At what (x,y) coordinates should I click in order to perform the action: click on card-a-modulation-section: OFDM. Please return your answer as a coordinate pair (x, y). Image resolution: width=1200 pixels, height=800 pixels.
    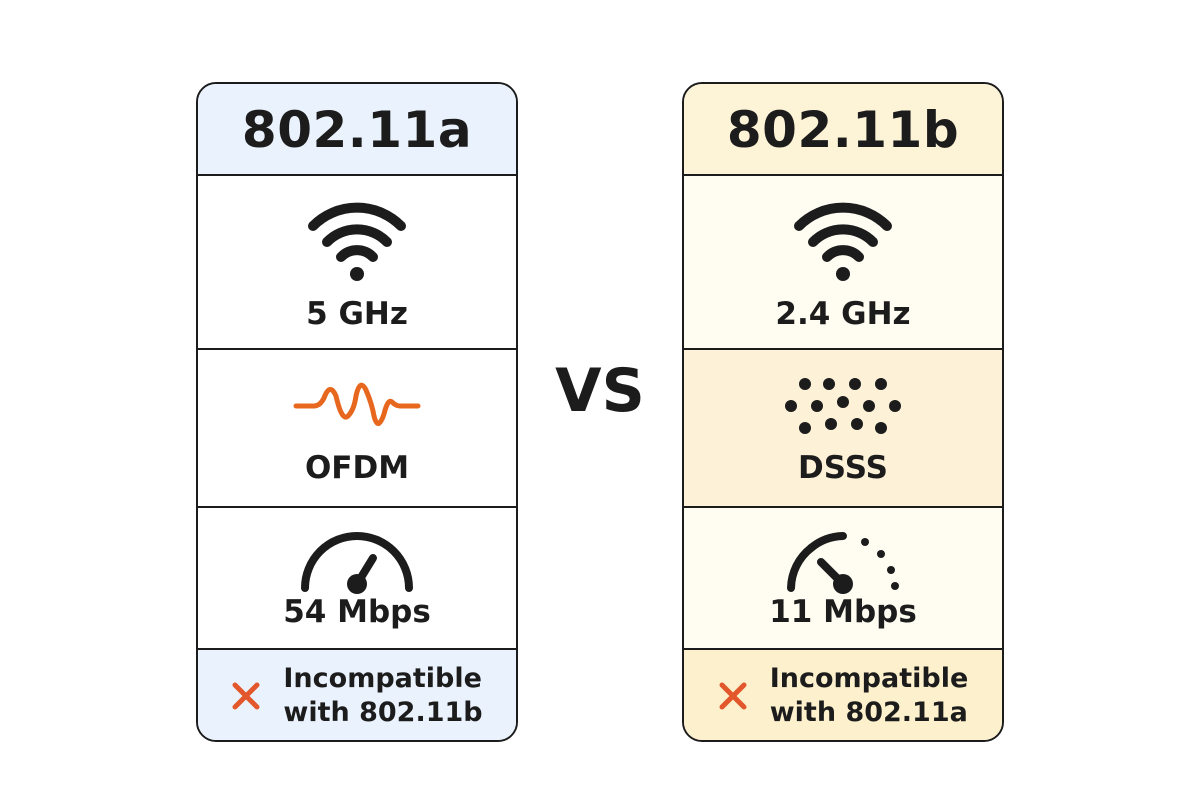
    Looking at the image, I should click on (357, 429).